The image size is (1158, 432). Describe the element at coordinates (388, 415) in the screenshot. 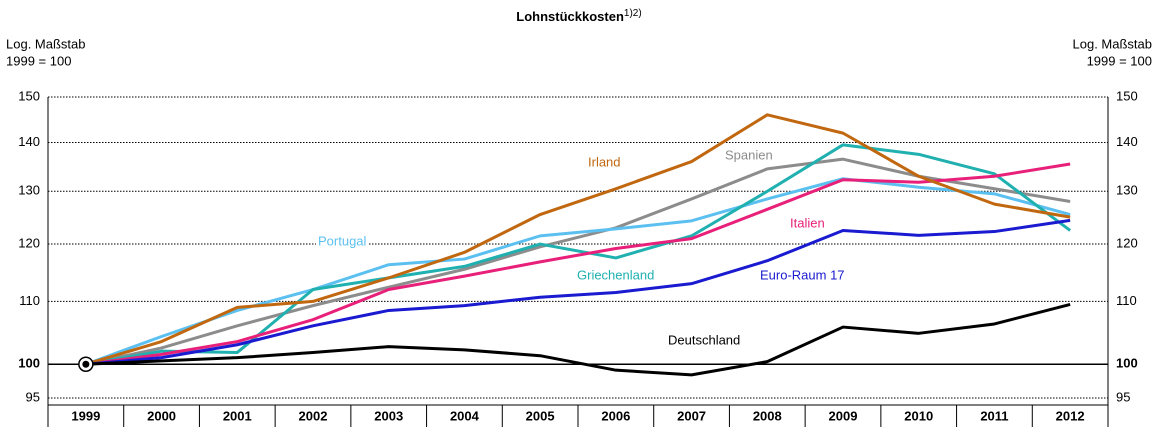

I see `x-tick-label: 2003` at that location.